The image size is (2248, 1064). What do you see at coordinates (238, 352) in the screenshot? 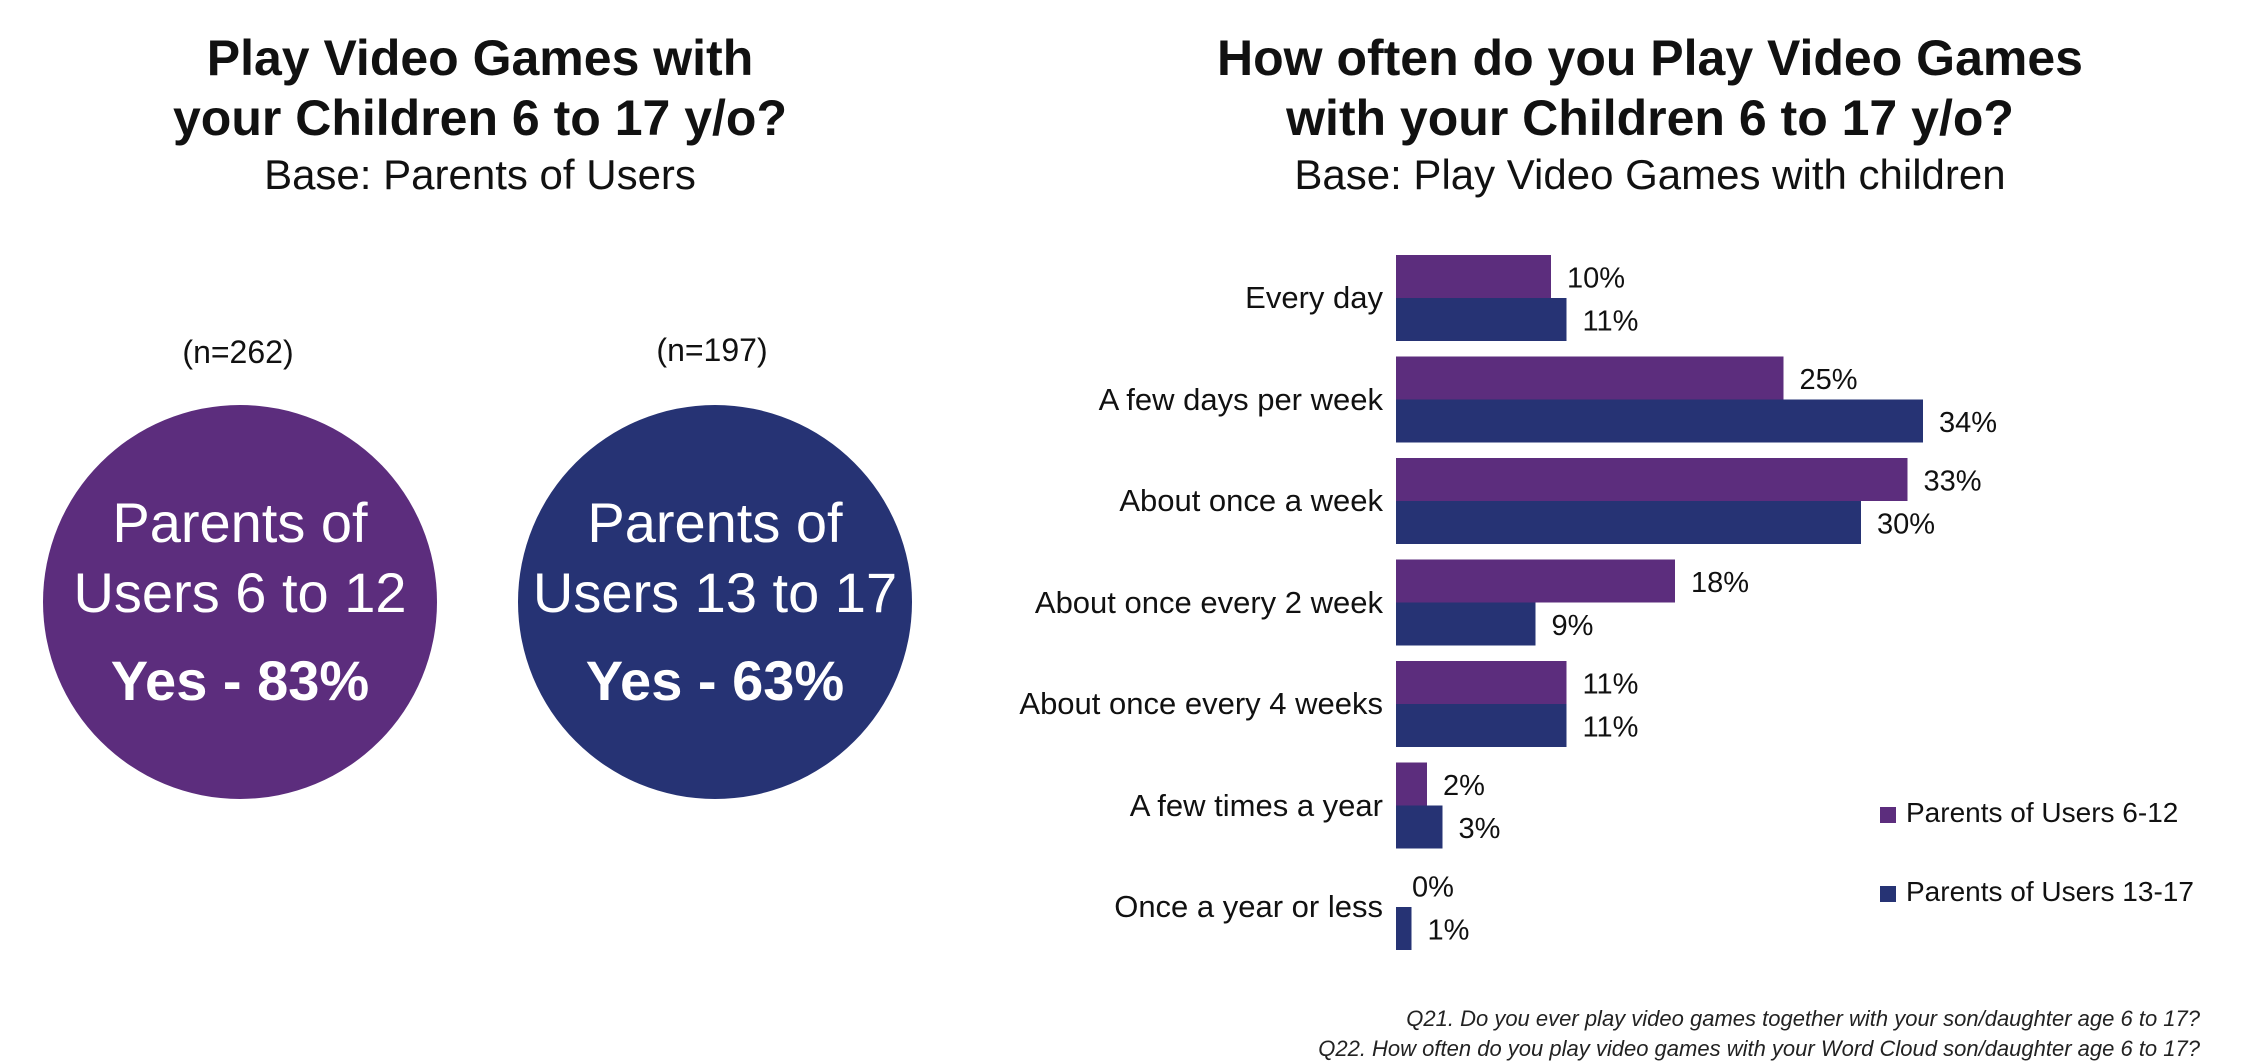
I see `circle-1-n-label: (n=262)` at bounding box center [238, 352].